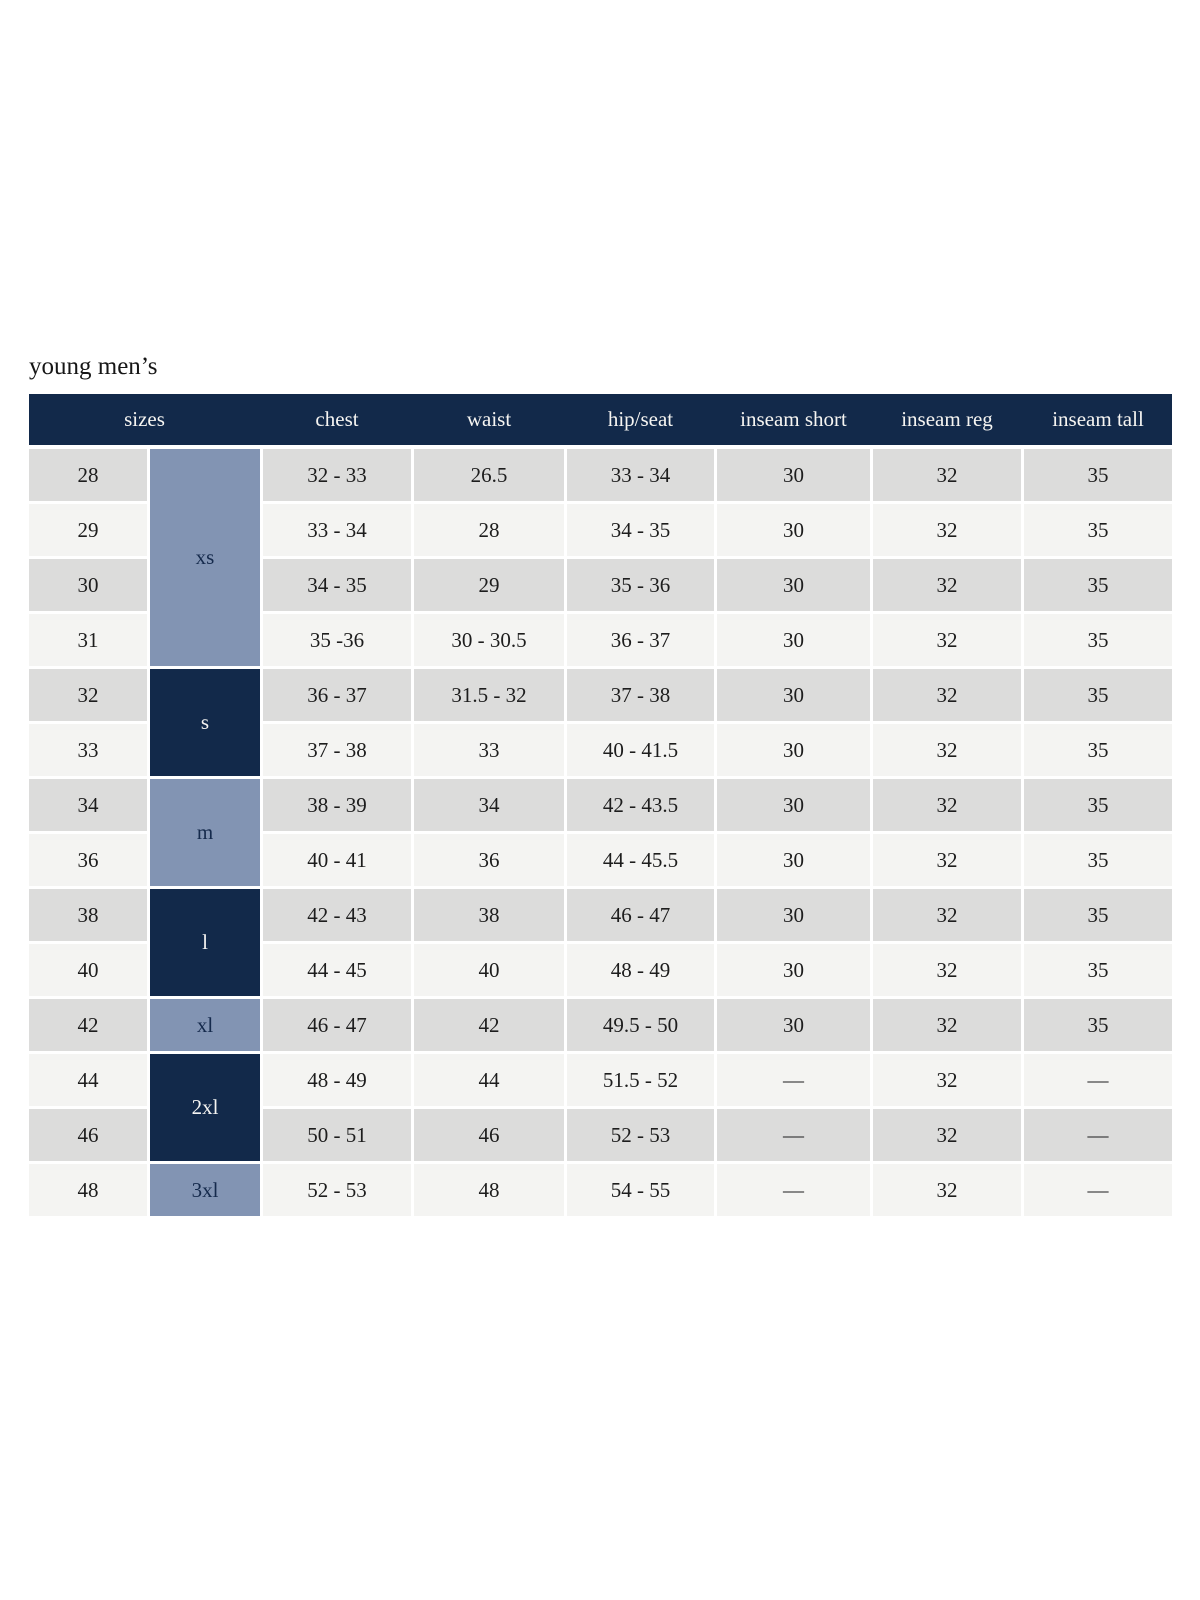  I want to click on size-group-label-l: l, so click(205, 942).